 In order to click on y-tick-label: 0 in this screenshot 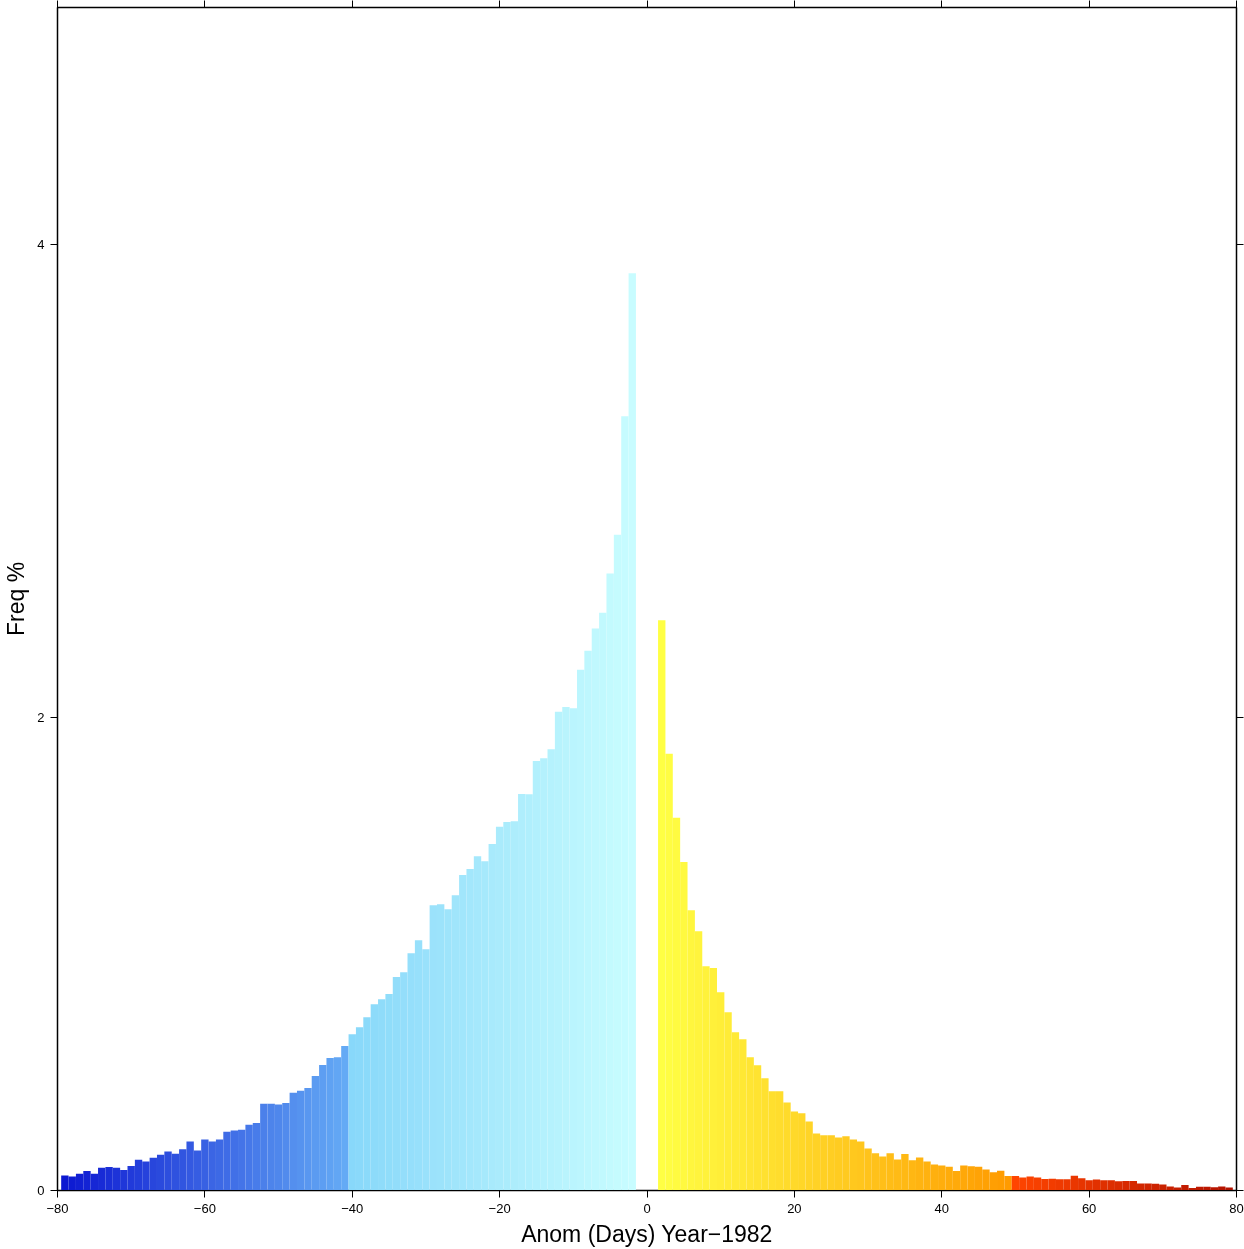, I will do `click(41, 1190)`.